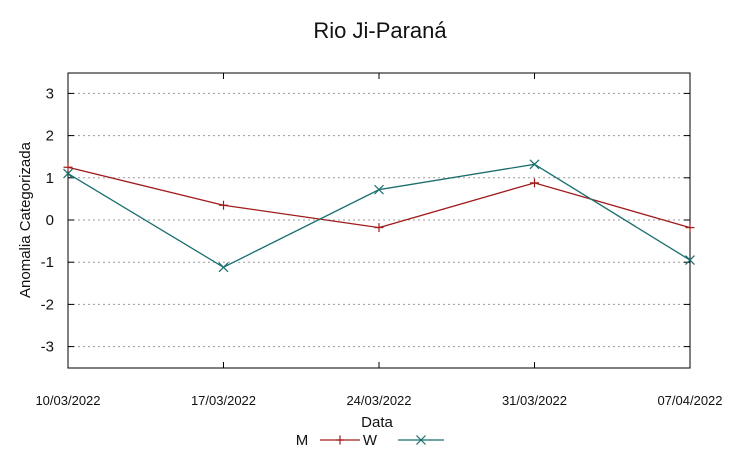  What do you see at coordinates (377, 422) in the screenshot?
I see `x-axis-label: Data` at bounding box center [377, 422].